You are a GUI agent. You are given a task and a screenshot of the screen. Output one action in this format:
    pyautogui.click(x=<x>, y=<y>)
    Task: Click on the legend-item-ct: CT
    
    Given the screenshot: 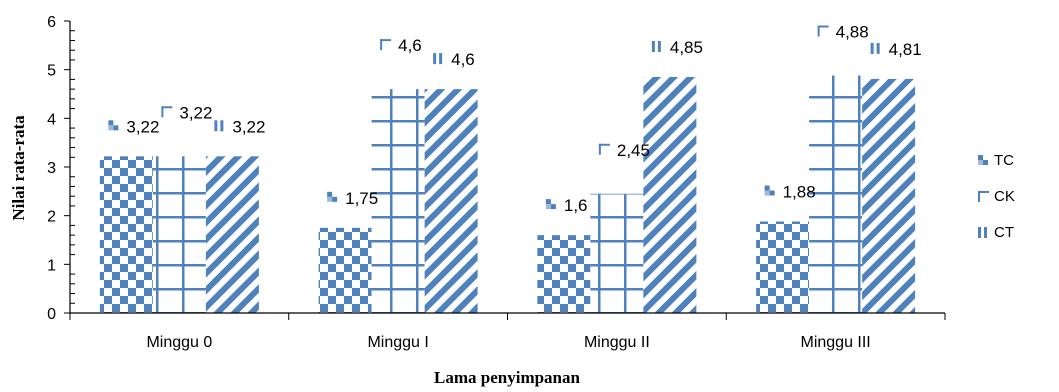 What is the action you would take?
    pyautogui.click(x=996, y=232)
    